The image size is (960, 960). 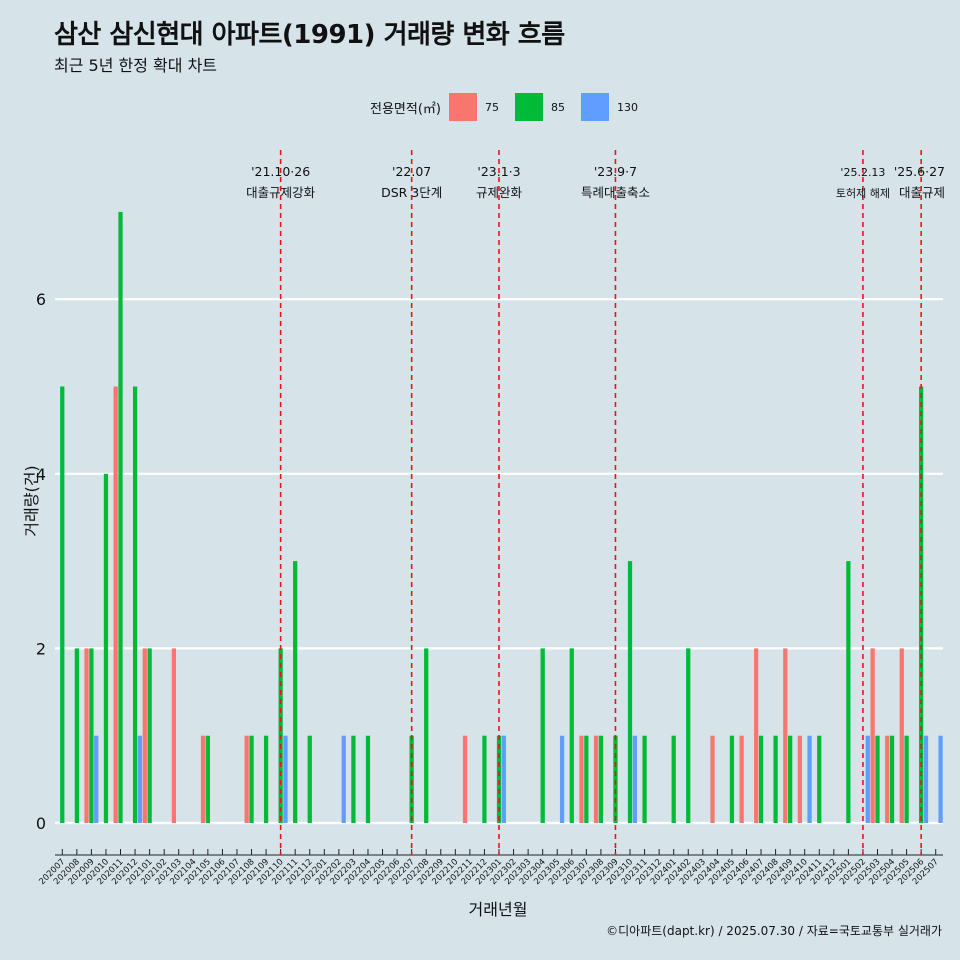 I want to click on legend-label-75: 75, so click(x=491, y=107).